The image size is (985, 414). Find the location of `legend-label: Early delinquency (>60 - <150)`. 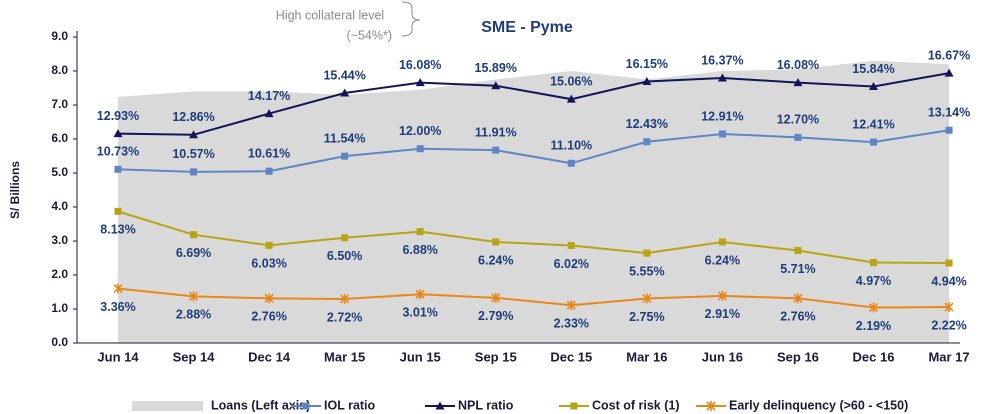

legend-label: Early delinquency (>60 - <150) is located at coordinates (818, 405).